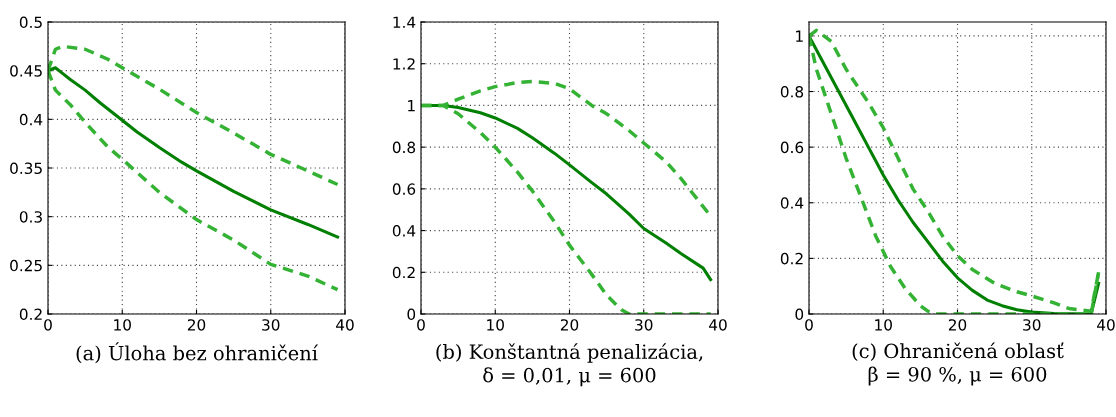  I want to click on y-tick-label: 1.4, so click(404, 22).